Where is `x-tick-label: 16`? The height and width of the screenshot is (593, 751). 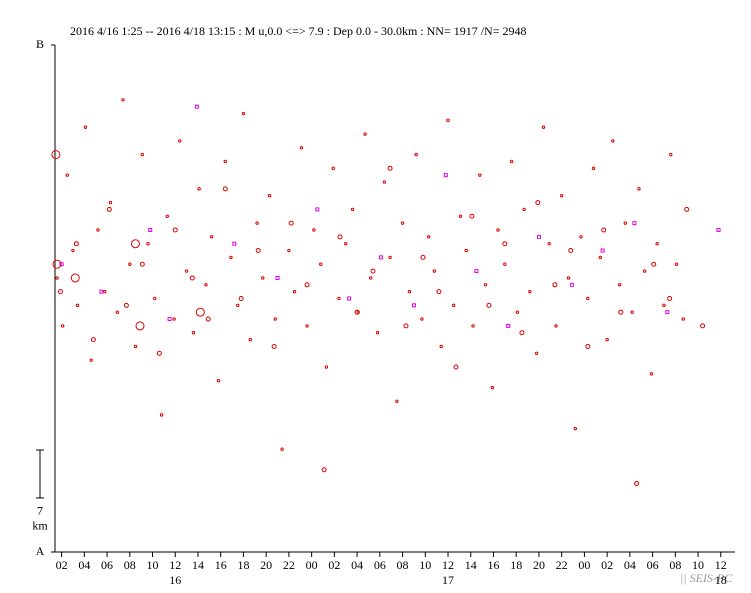 x-tick-label: 16 is located at coordinates (221, 565).